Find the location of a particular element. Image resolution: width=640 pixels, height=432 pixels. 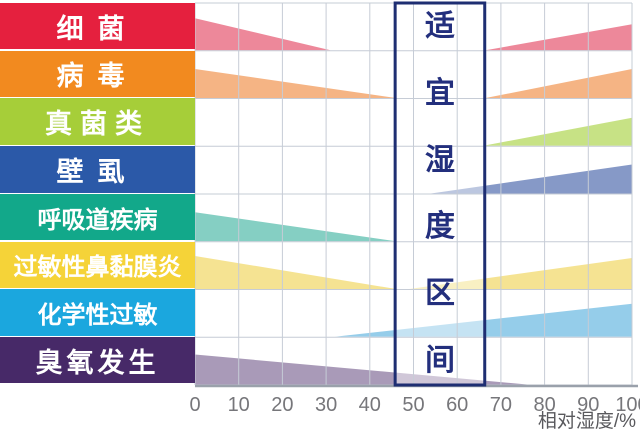

x-tick-label: 30 is located at coordinates (326, 405).